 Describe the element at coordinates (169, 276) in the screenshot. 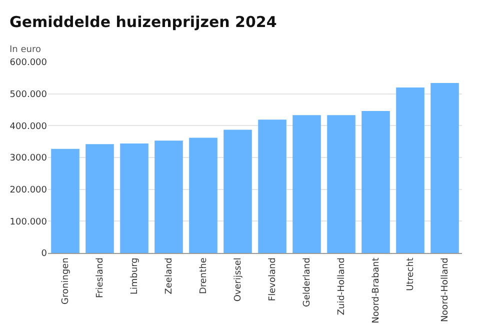

I see `x-tick-label: Zeeland` at that location.